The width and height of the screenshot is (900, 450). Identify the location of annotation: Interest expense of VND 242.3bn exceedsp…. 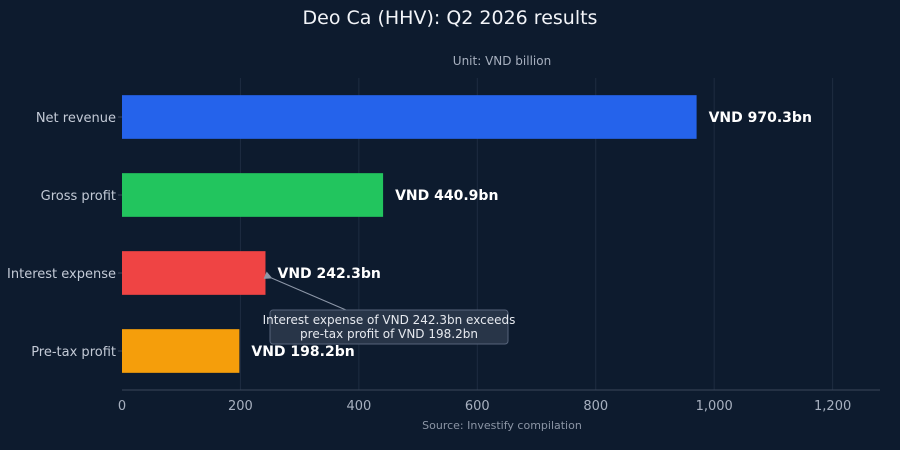
(389, 308).